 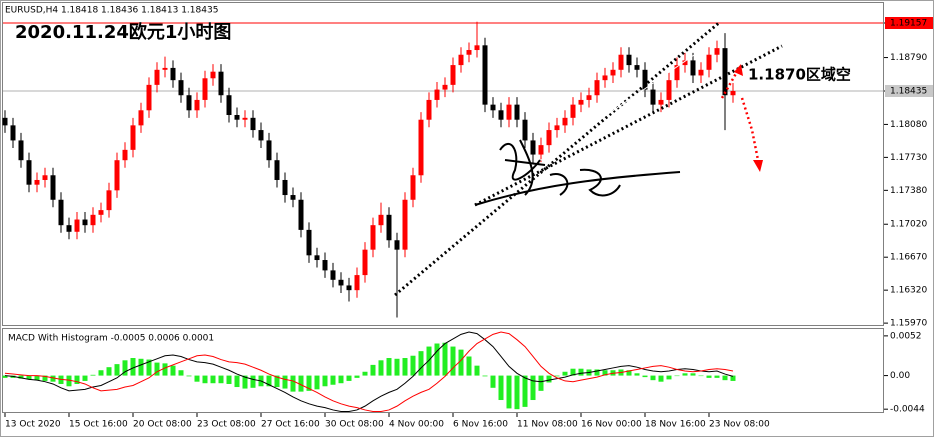 I want to click on macd-line, so click(x=369, y=371).